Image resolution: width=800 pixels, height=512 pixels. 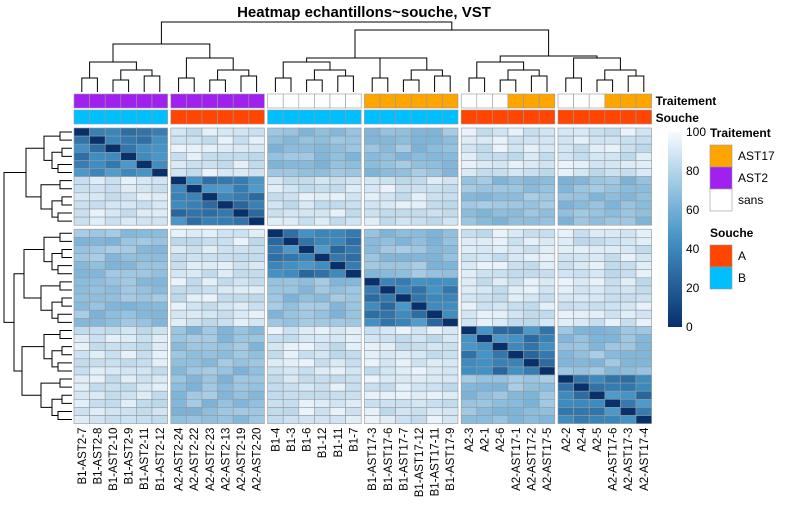 I want to click on dendro-branch, so click(x=65, y=286).